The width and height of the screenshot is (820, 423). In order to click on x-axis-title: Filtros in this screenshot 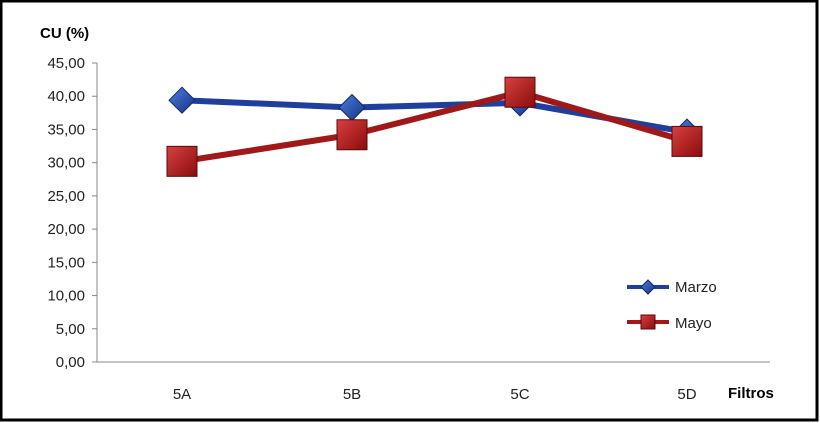, I will do `click(751, 393)`.